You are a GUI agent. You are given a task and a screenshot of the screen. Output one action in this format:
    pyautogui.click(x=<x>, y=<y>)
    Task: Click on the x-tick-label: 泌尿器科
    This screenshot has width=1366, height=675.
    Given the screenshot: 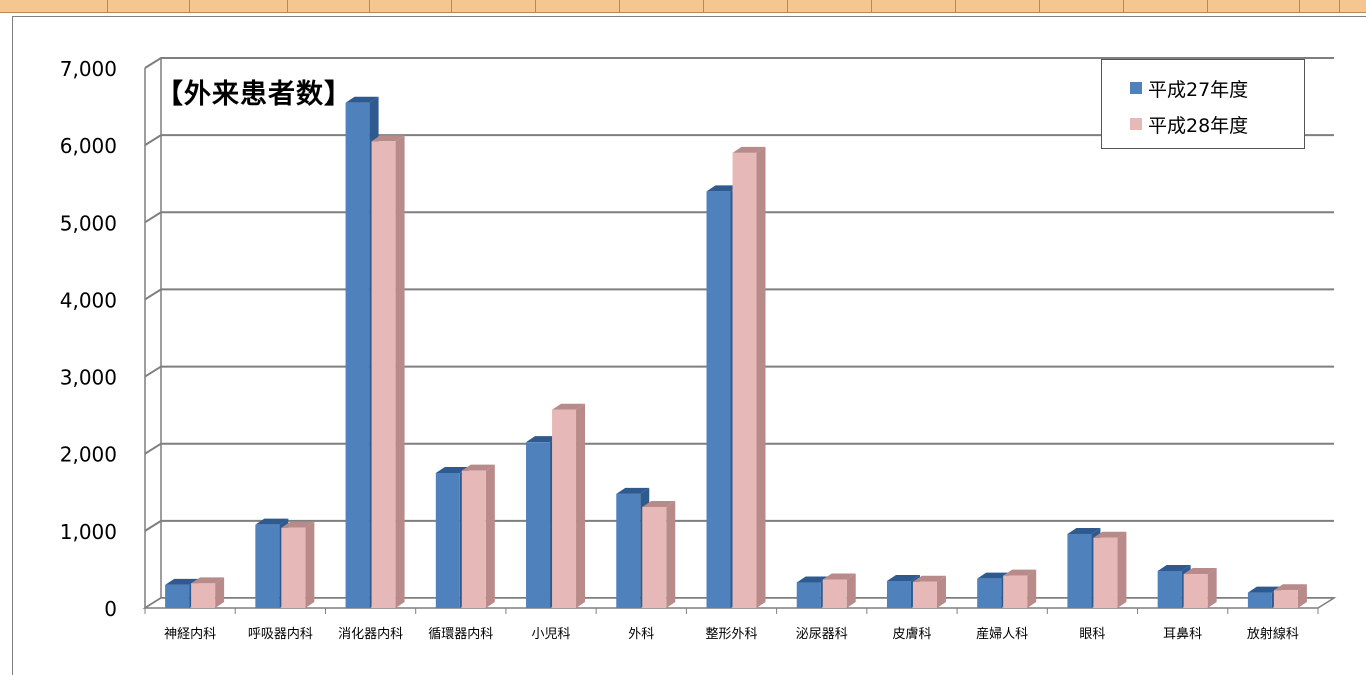 What is the action you would take?
    pyautogui.click(x=822, y=634)
    